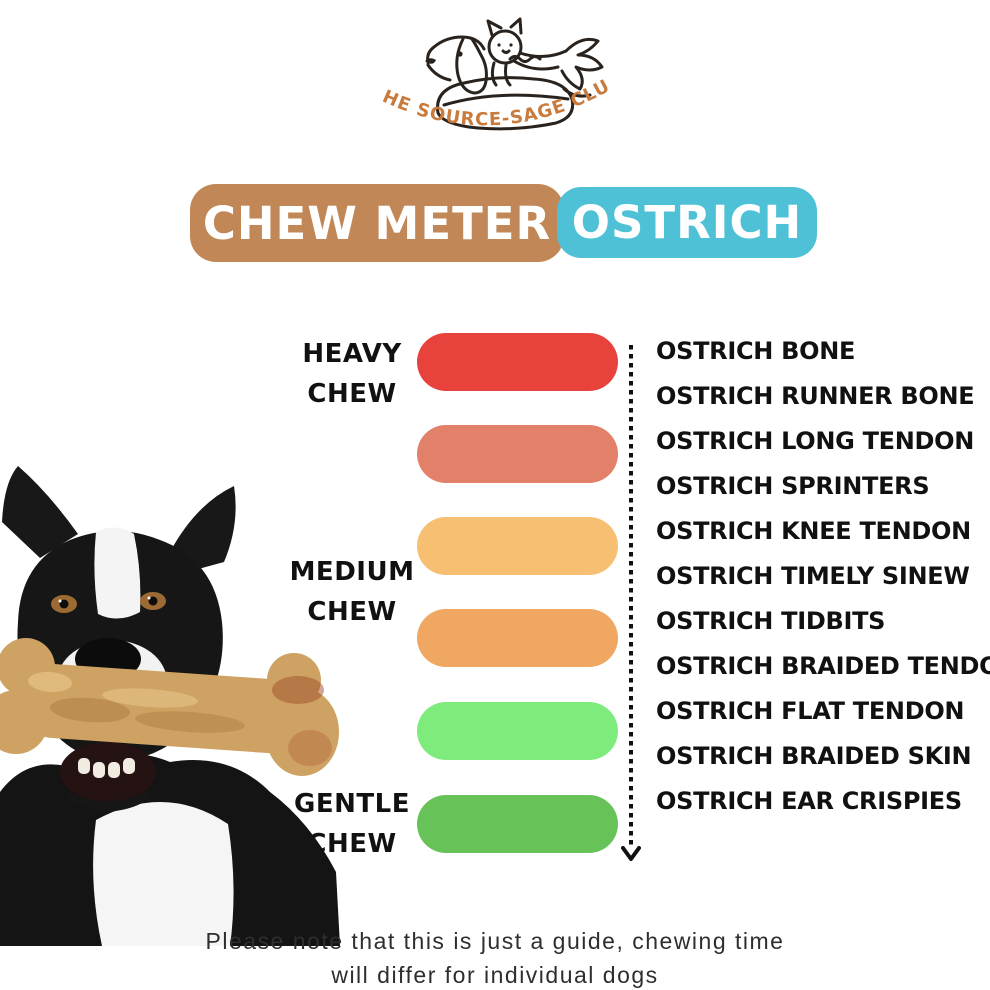 The height and width of the screenshot is (990, 990). I want to click on ostrich-title: OSTRICH, so click(687, 222).